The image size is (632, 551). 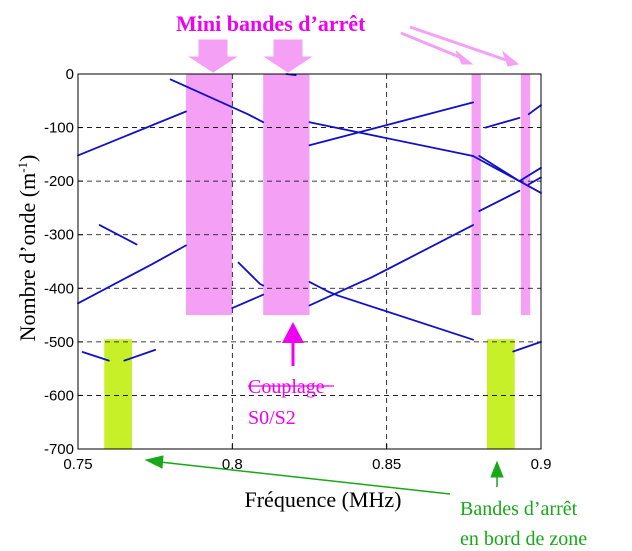 I want to click on edge-stopbands-label-line2: en bord de zone, so click(x=523, y=539).